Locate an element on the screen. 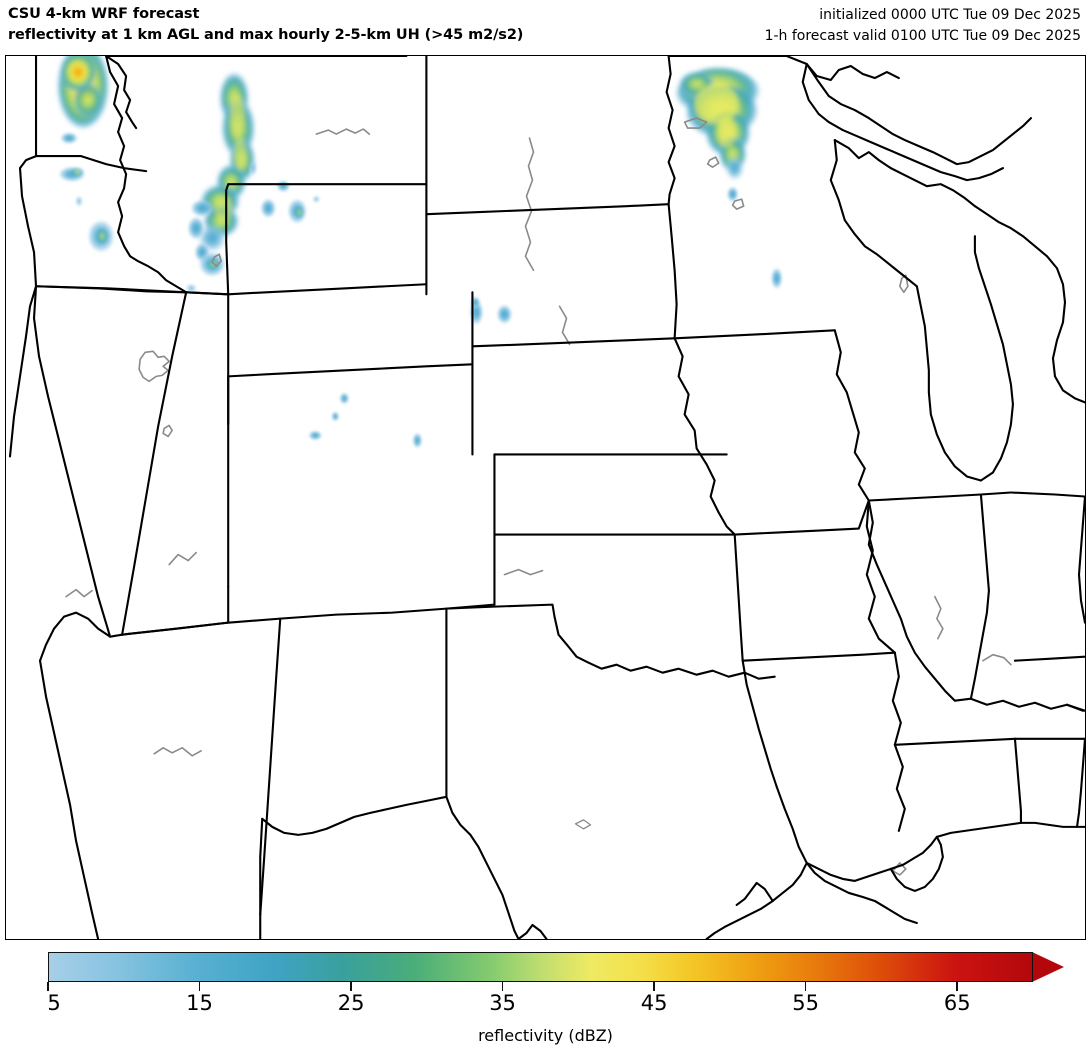  lake-michigan-east is located at coordinates (993, 358).